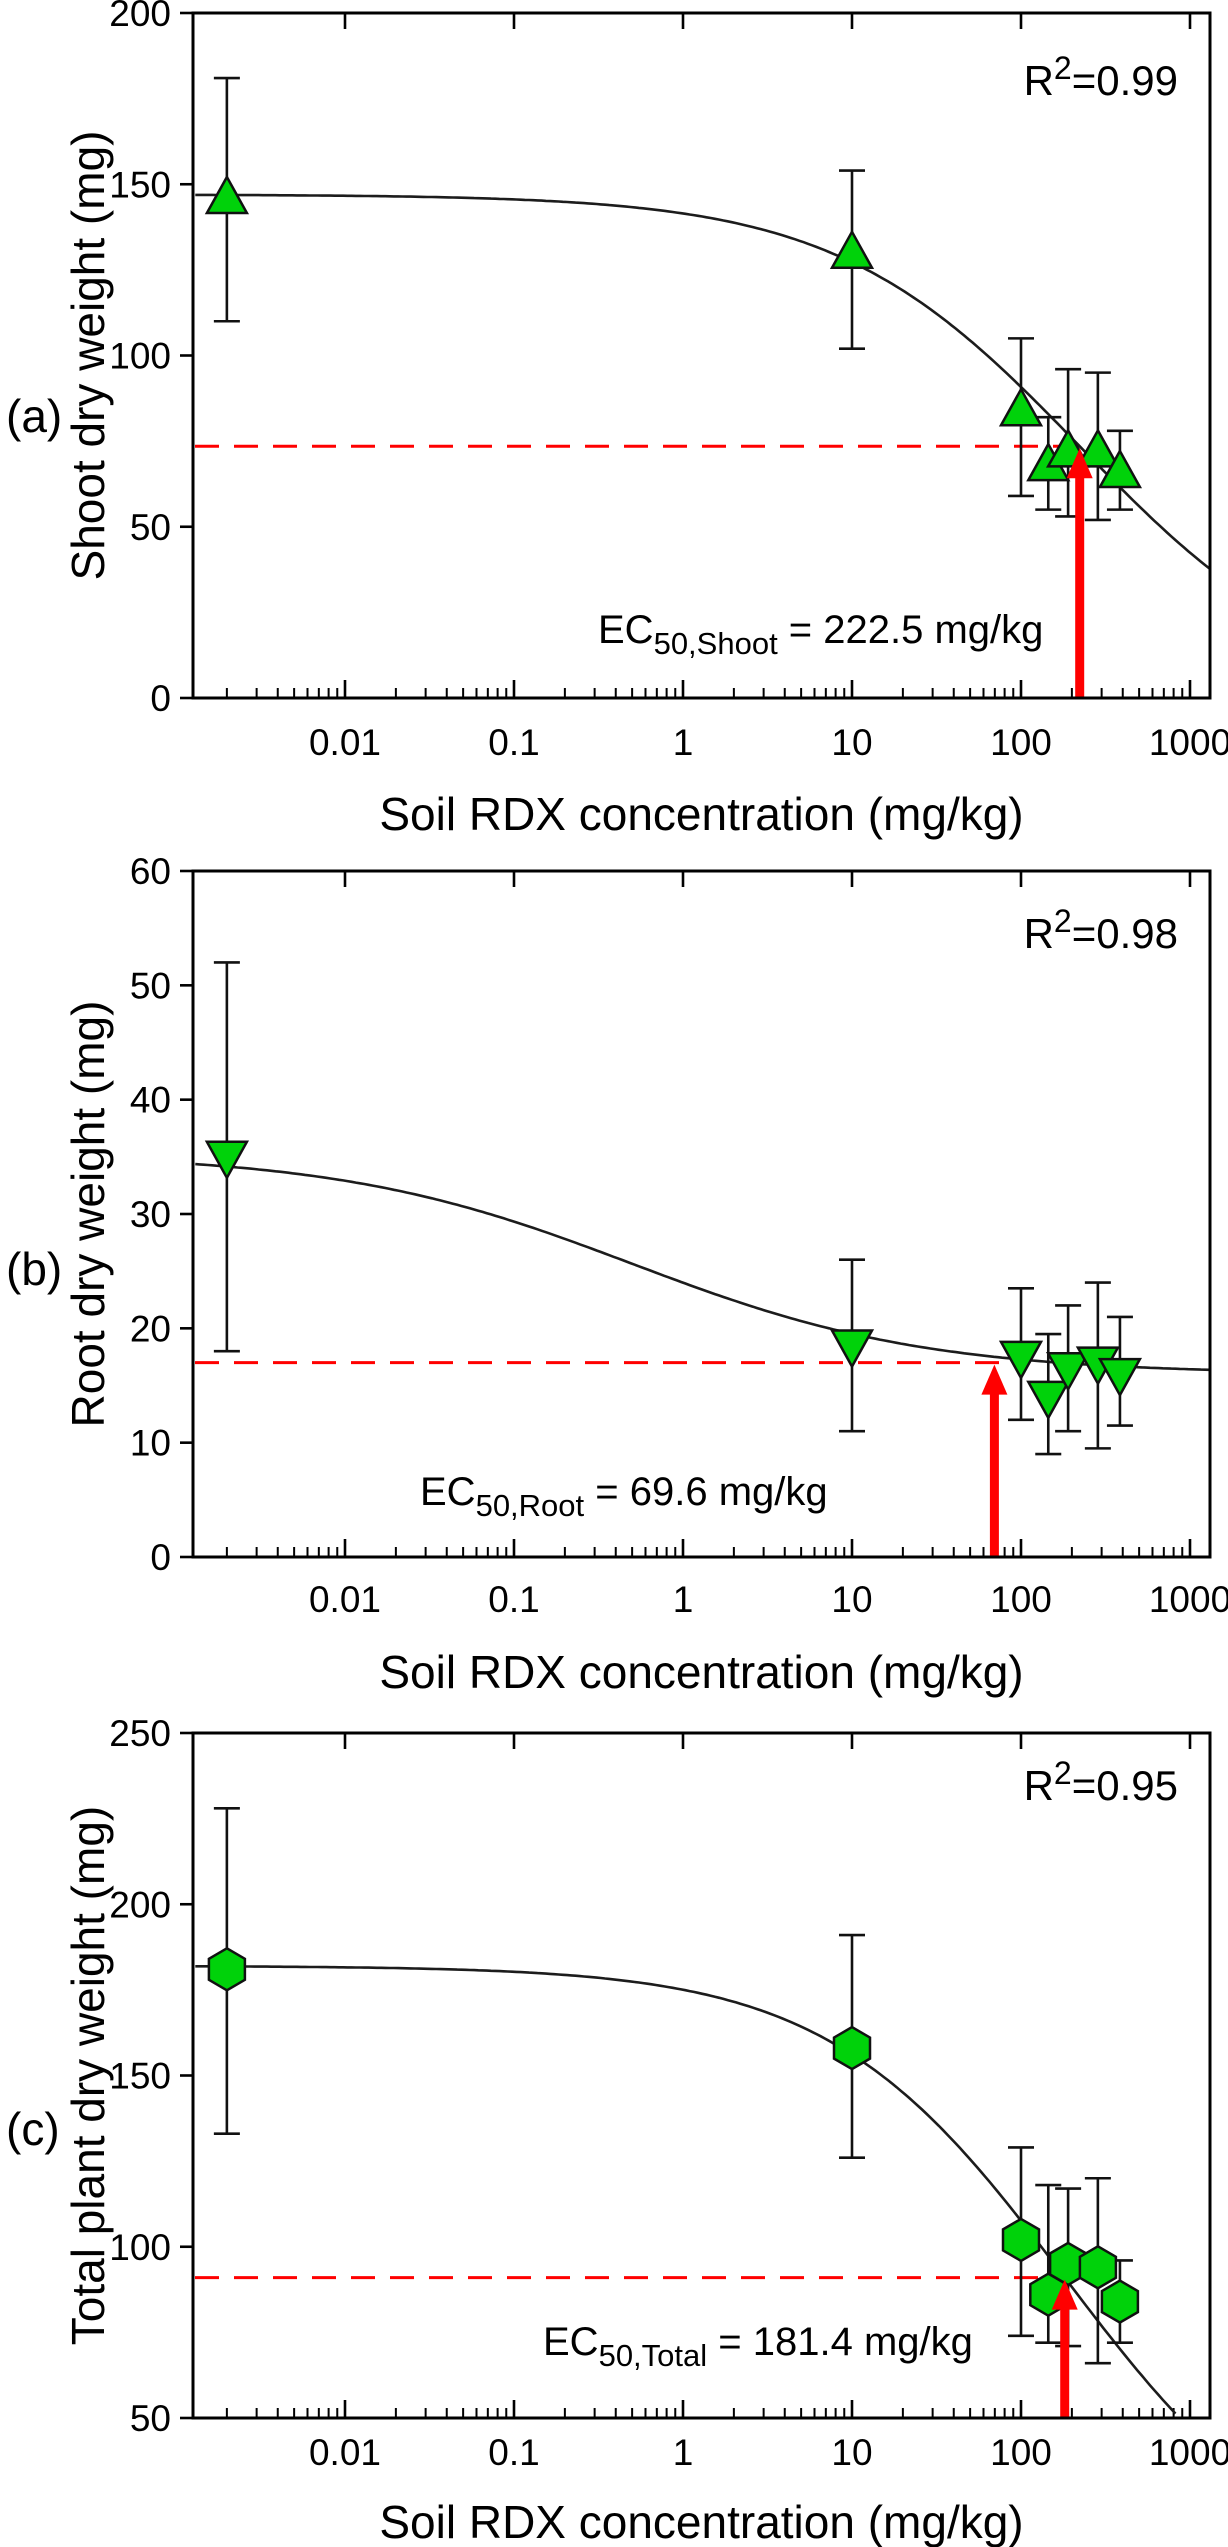  Describe the element at coordinates (150, 1328) in the screenshot. I see `y-tick-label: 20` at that location.